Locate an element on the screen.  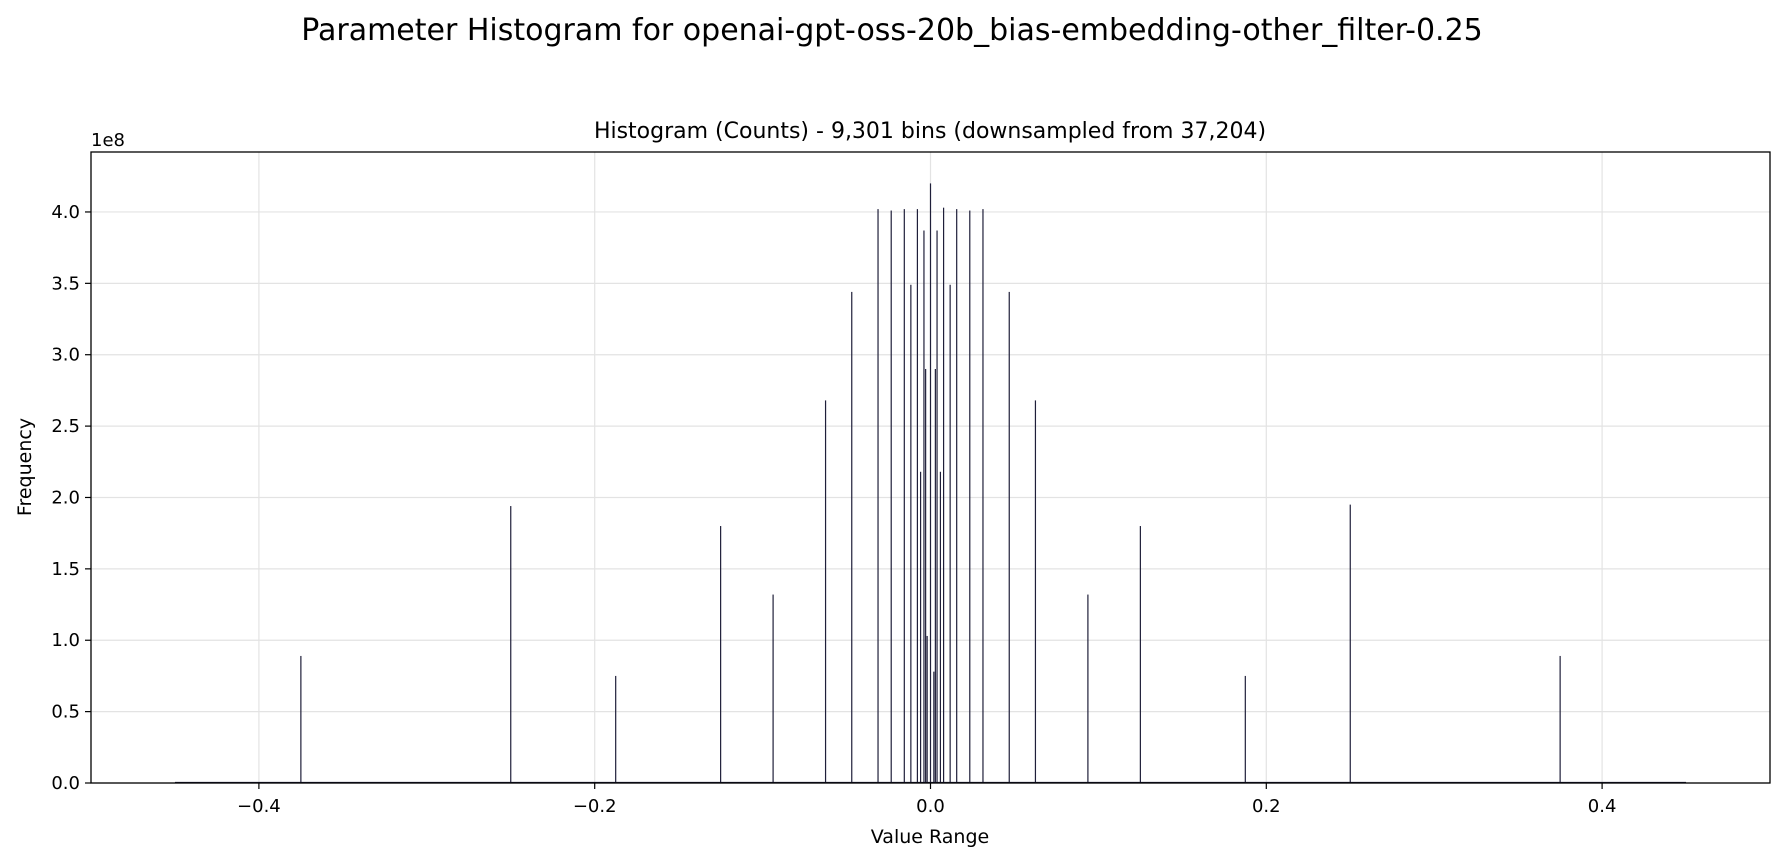
x-axis-ticks: −0.4 −0.2 0.0 0.2 0.4 is located at coordinates (926, 800).